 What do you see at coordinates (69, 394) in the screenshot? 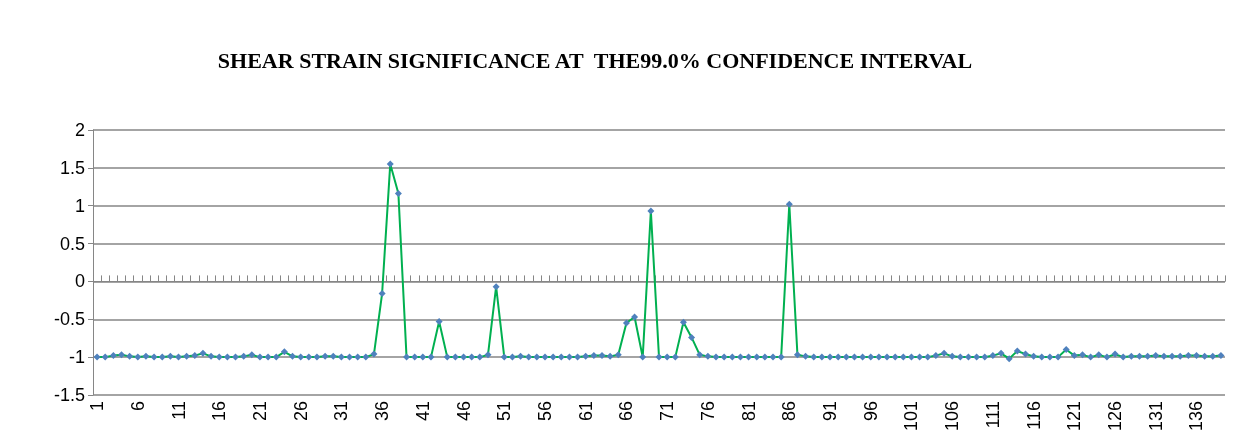
I see `y-tick-label: -1.5` at bounding box center [69, 394].